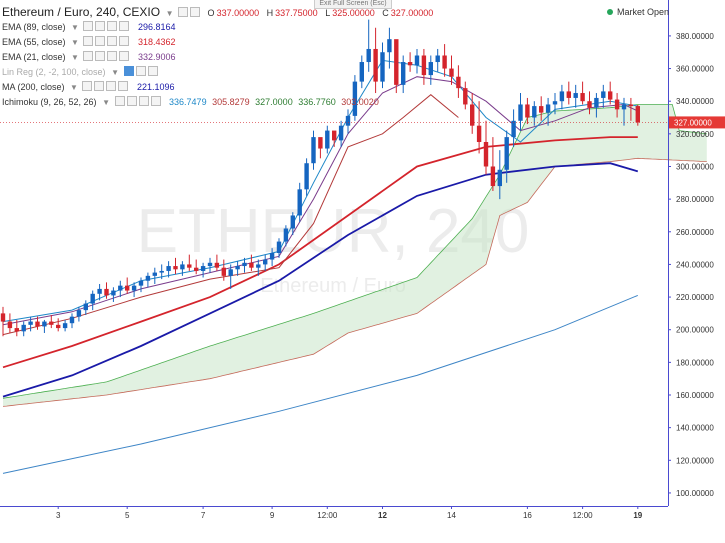 This screenshot has height=543, width=725. Describe the element at coordinates (58, 515) in the screenshot. I see `x-tick-label: 3` at that location.